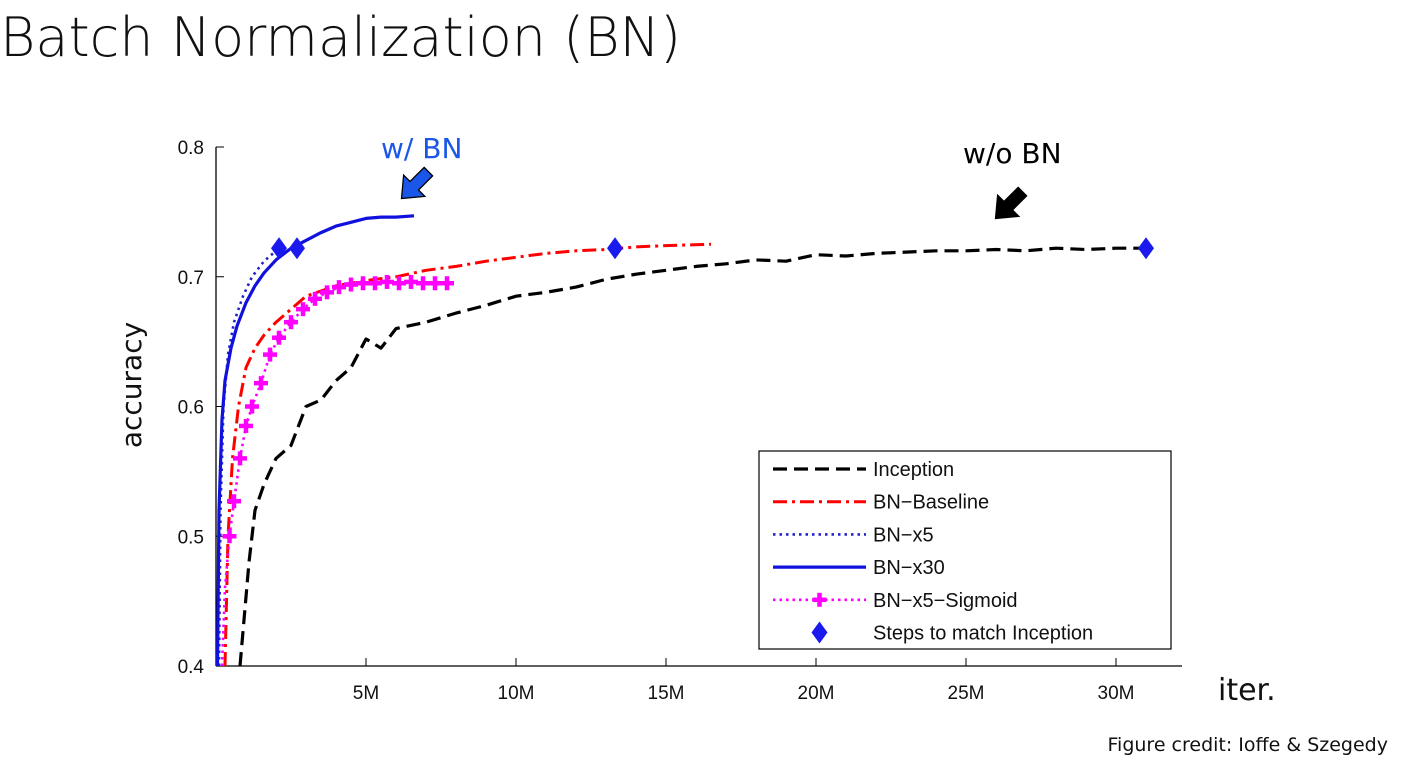 This screenshot has height=776, width=1406. I want to click on legend-label-bn-x5: BN−x5, so click(903, 535).